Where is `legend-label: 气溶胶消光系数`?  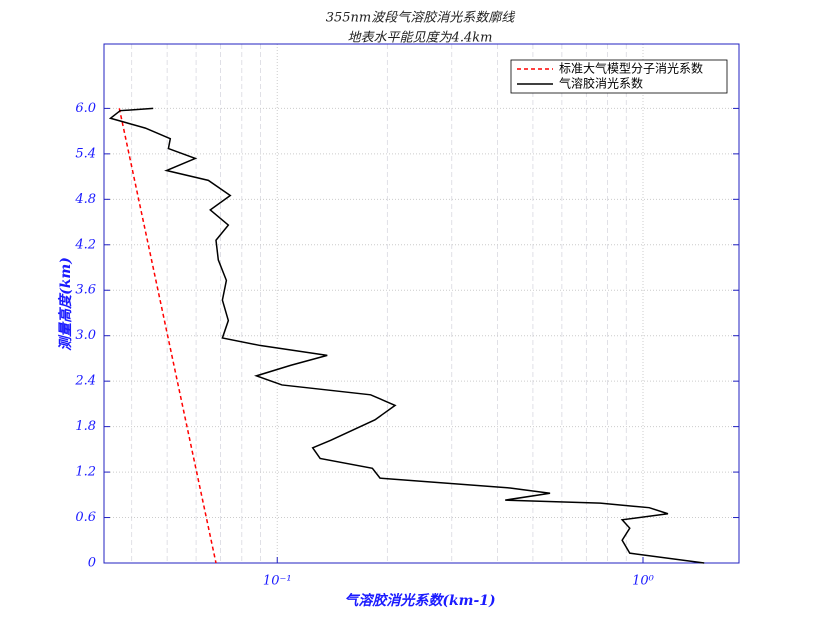
legend-label: 气溶胶消光系数 is located at coordinates (601, 83).